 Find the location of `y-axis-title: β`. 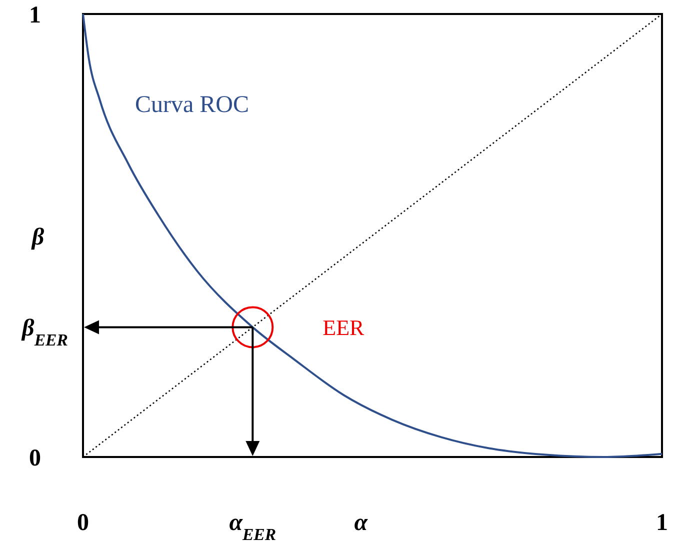

y-axis-title: β is located at coordinates (37, 237).